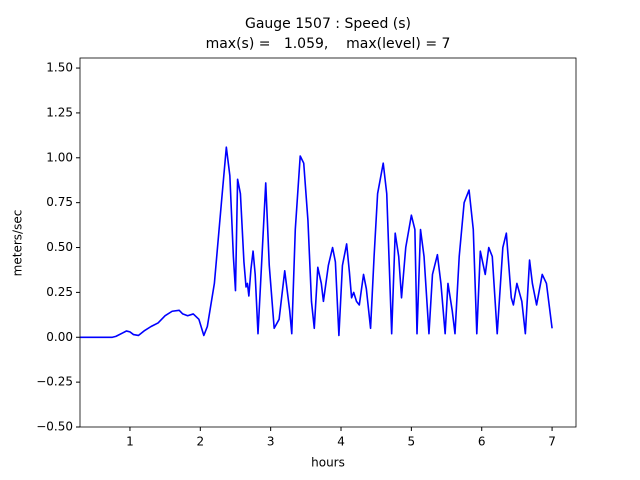 This screenshot has width=640, height=480. Describe the element at coordinates (412, 442) in the screenshot. I see `x-tick-label: 5` at that location.